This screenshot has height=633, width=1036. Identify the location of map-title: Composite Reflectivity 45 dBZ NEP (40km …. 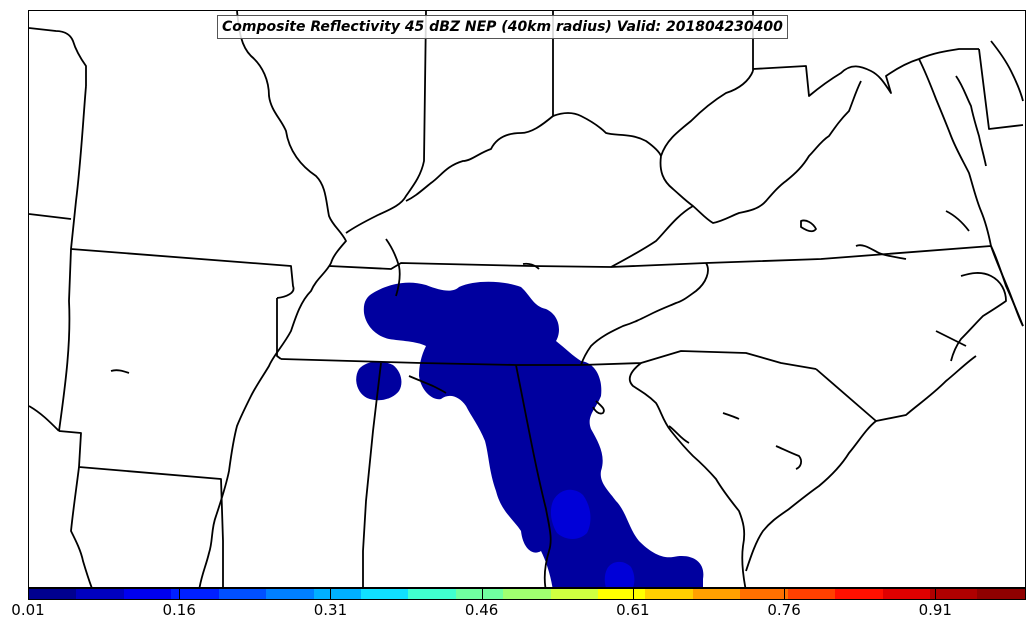
(502, 27).